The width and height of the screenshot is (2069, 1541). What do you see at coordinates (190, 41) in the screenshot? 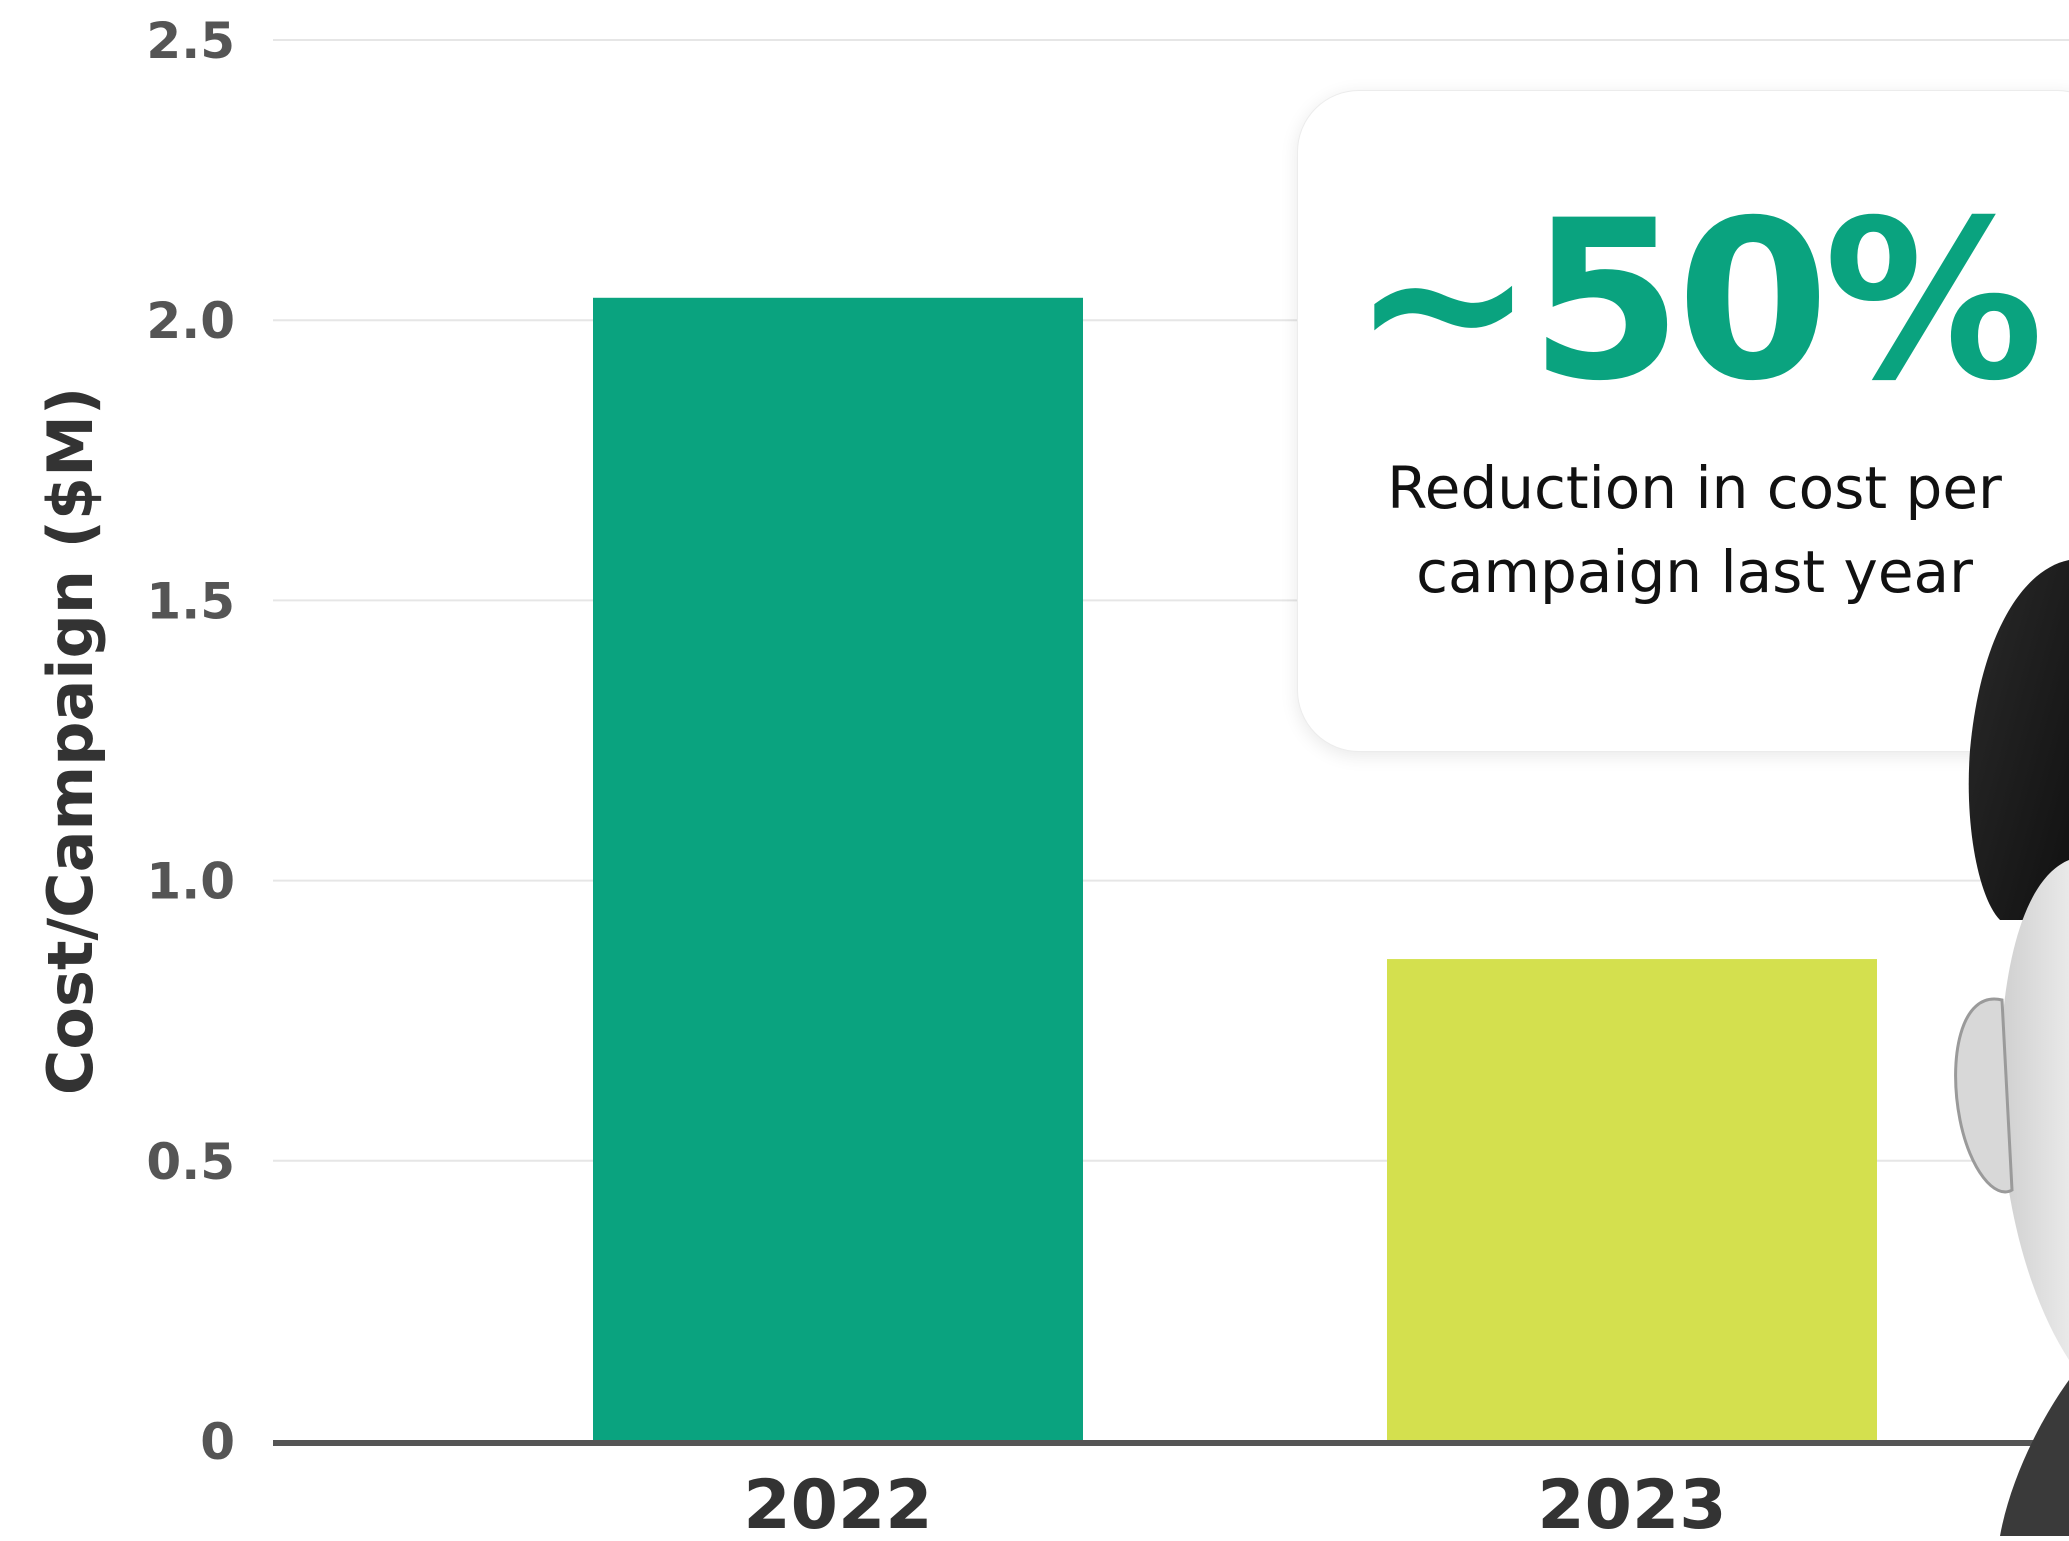
I see `y-tick-label: 2.5` at bounding box center [190, 41].